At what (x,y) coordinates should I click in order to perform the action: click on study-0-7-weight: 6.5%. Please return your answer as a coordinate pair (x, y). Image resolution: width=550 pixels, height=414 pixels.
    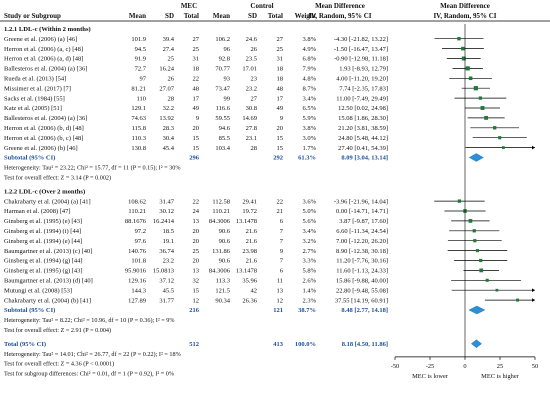
    Looking at the image, I should click on (309, 108).